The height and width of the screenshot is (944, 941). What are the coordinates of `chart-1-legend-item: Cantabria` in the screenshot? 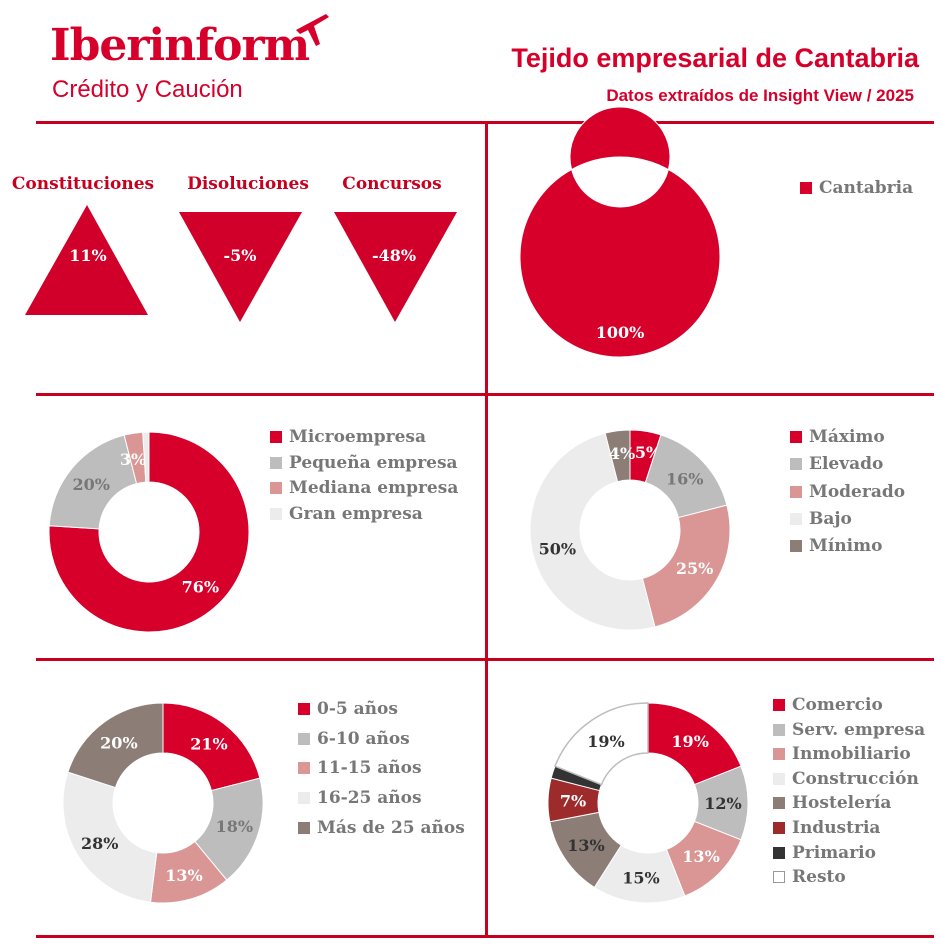 It's located at (856, 188).